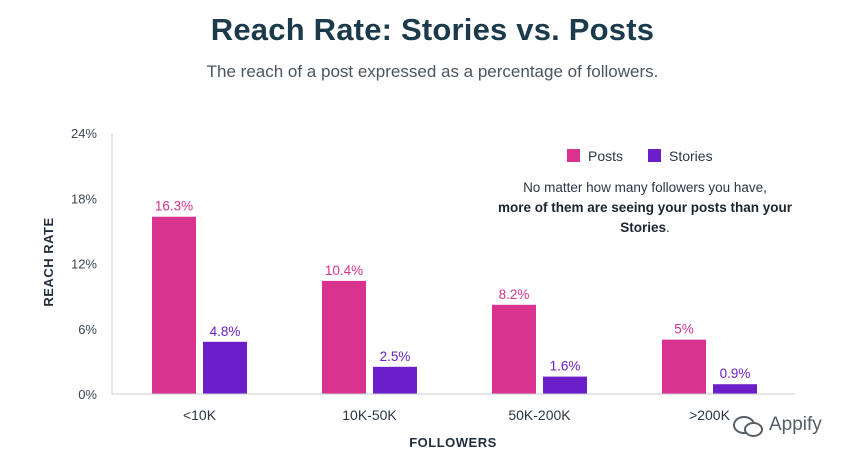  What do you see at coordinates (344, 270) in the screenshot?
I see `data-label-posts: 10.4%` at bounding box center [344, 270].